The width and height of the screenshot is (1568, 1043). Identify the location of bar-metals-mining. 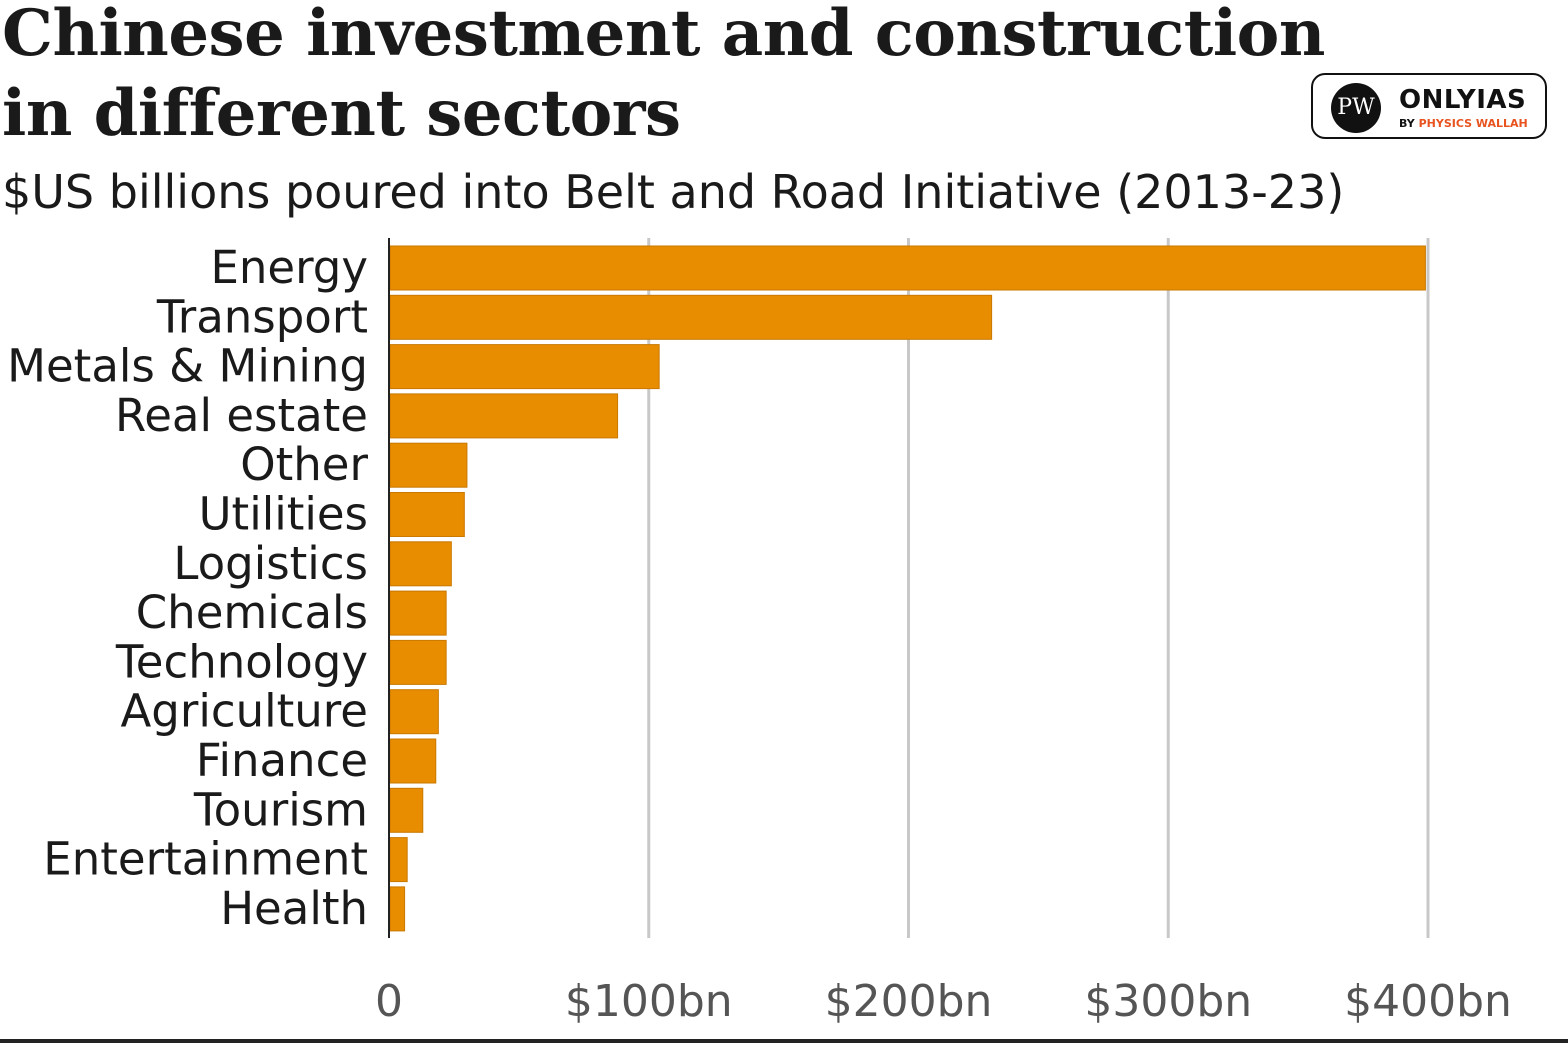
(524, 367).